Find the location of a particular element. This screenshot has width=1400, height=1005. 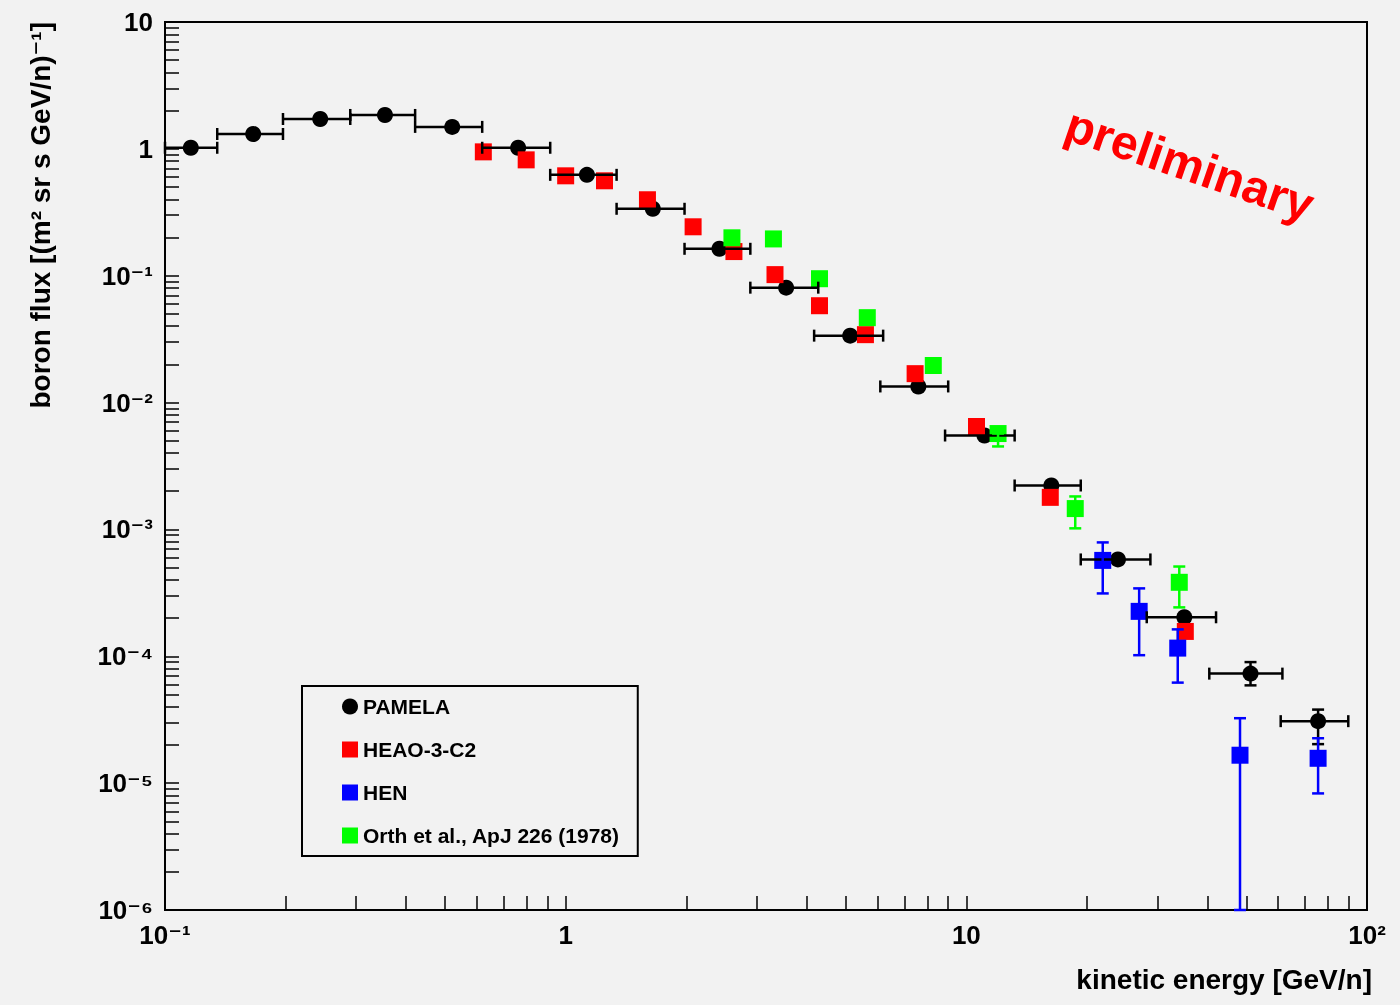

y-axis-title: boron flux [(m² sr s GeV/n)⁻¹] is located at coordinates (40, 215).